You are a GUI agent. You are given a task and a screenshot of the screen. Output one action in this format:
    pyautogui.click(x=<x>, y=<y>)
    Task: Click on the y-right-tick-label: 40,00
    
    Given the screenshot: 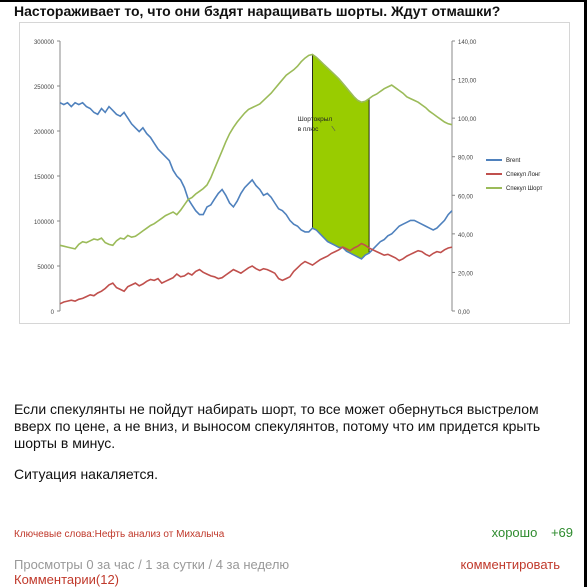 What is the action you would take?
    pyautogui.click(x=466, y=236)
    